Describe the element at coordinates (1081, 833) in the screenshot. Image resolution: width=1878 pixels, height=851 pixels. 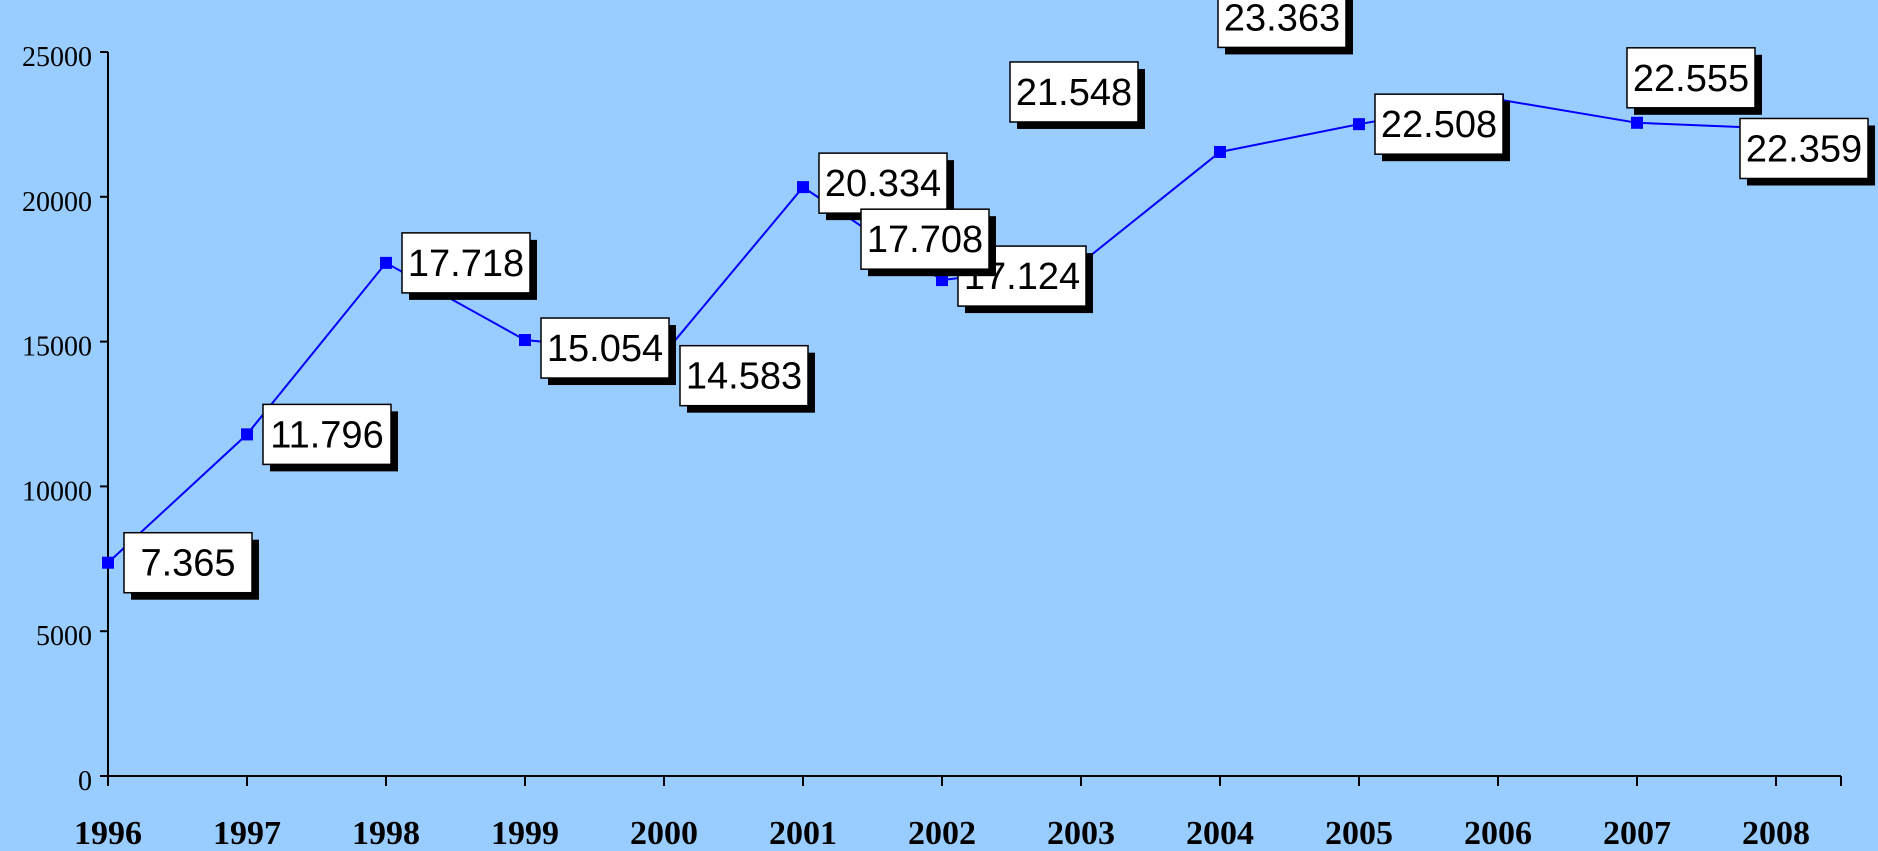
I see `x-tick-label: 2003` at that location.